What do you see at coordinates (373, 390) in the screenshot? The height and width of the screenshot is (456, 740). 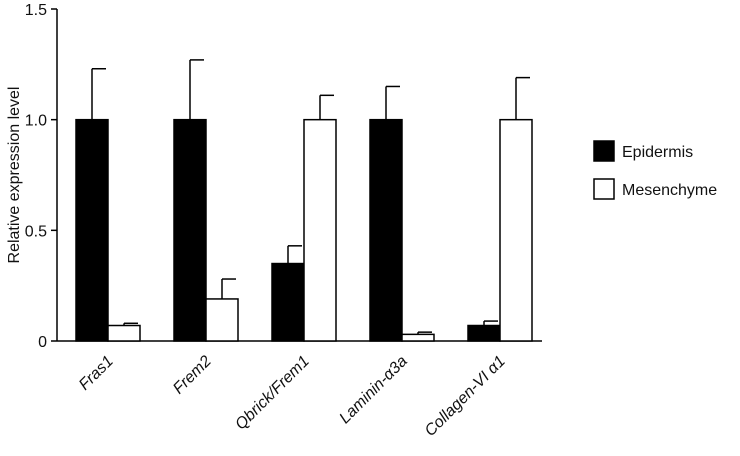 I see `x-category-label: Laminin-α3a` at bounding box center [373, 390].